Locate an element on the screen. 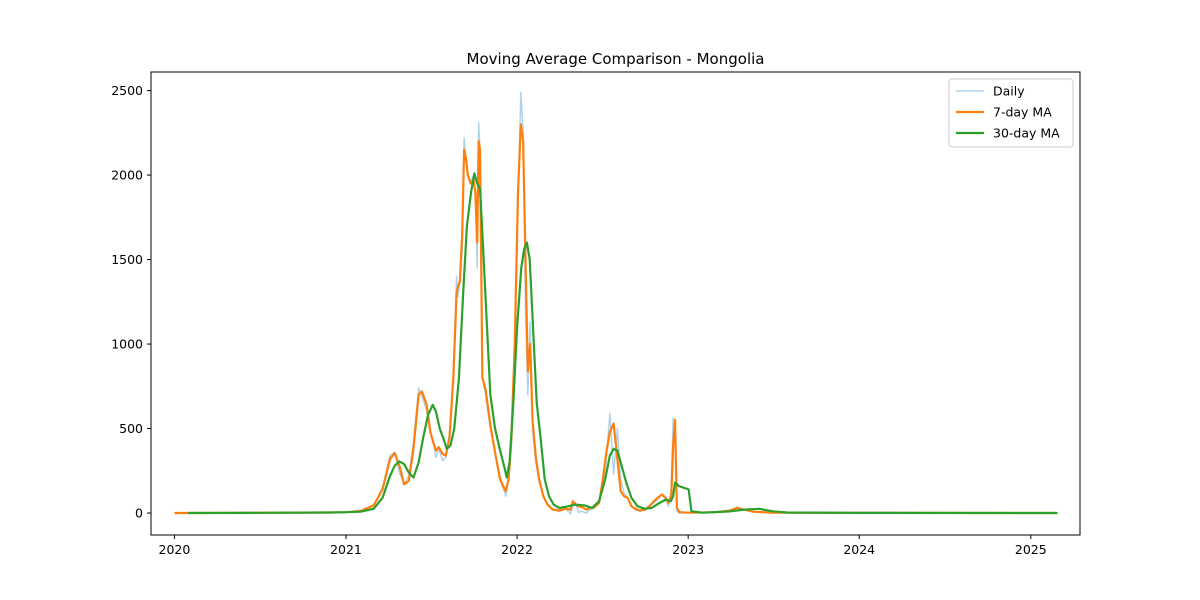 The width and height of the screenshot is (1200, 600). y-tick-label: 500 is located at coordinates (131, 428).